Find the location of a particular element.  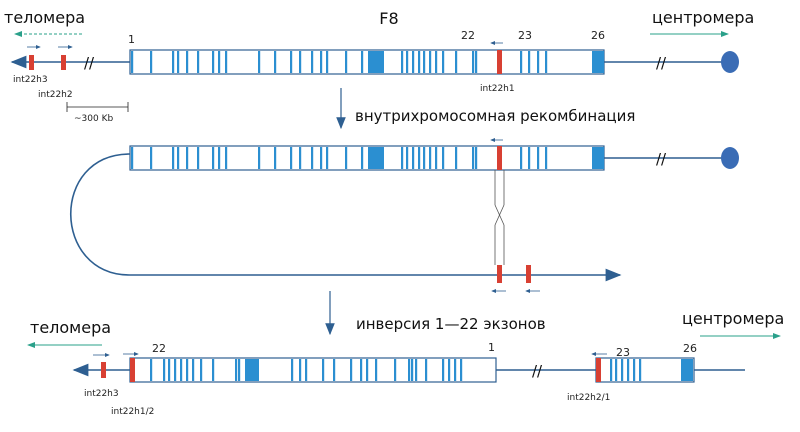

middle-gene is located at coordinates (367, 158).